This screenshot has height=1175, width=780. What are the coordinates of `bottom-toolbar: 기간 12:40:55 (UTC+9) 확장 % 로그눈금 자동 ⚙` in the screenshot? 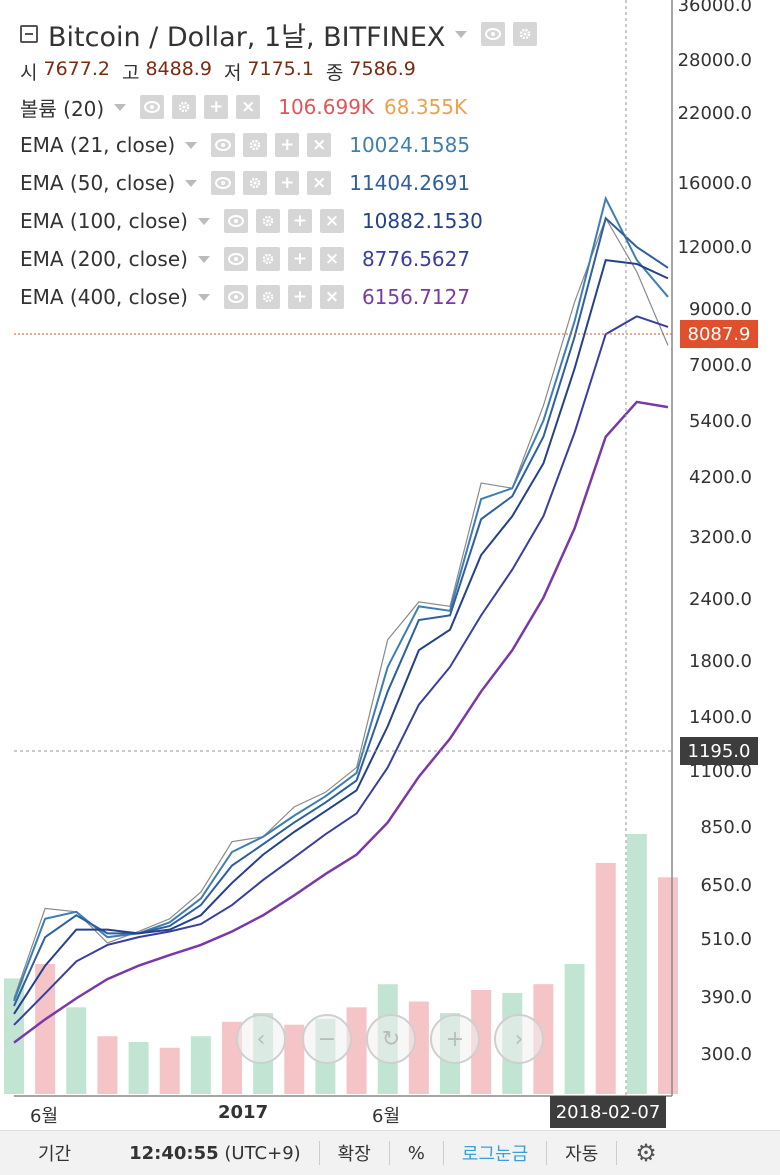 It's located at (390, 1152).